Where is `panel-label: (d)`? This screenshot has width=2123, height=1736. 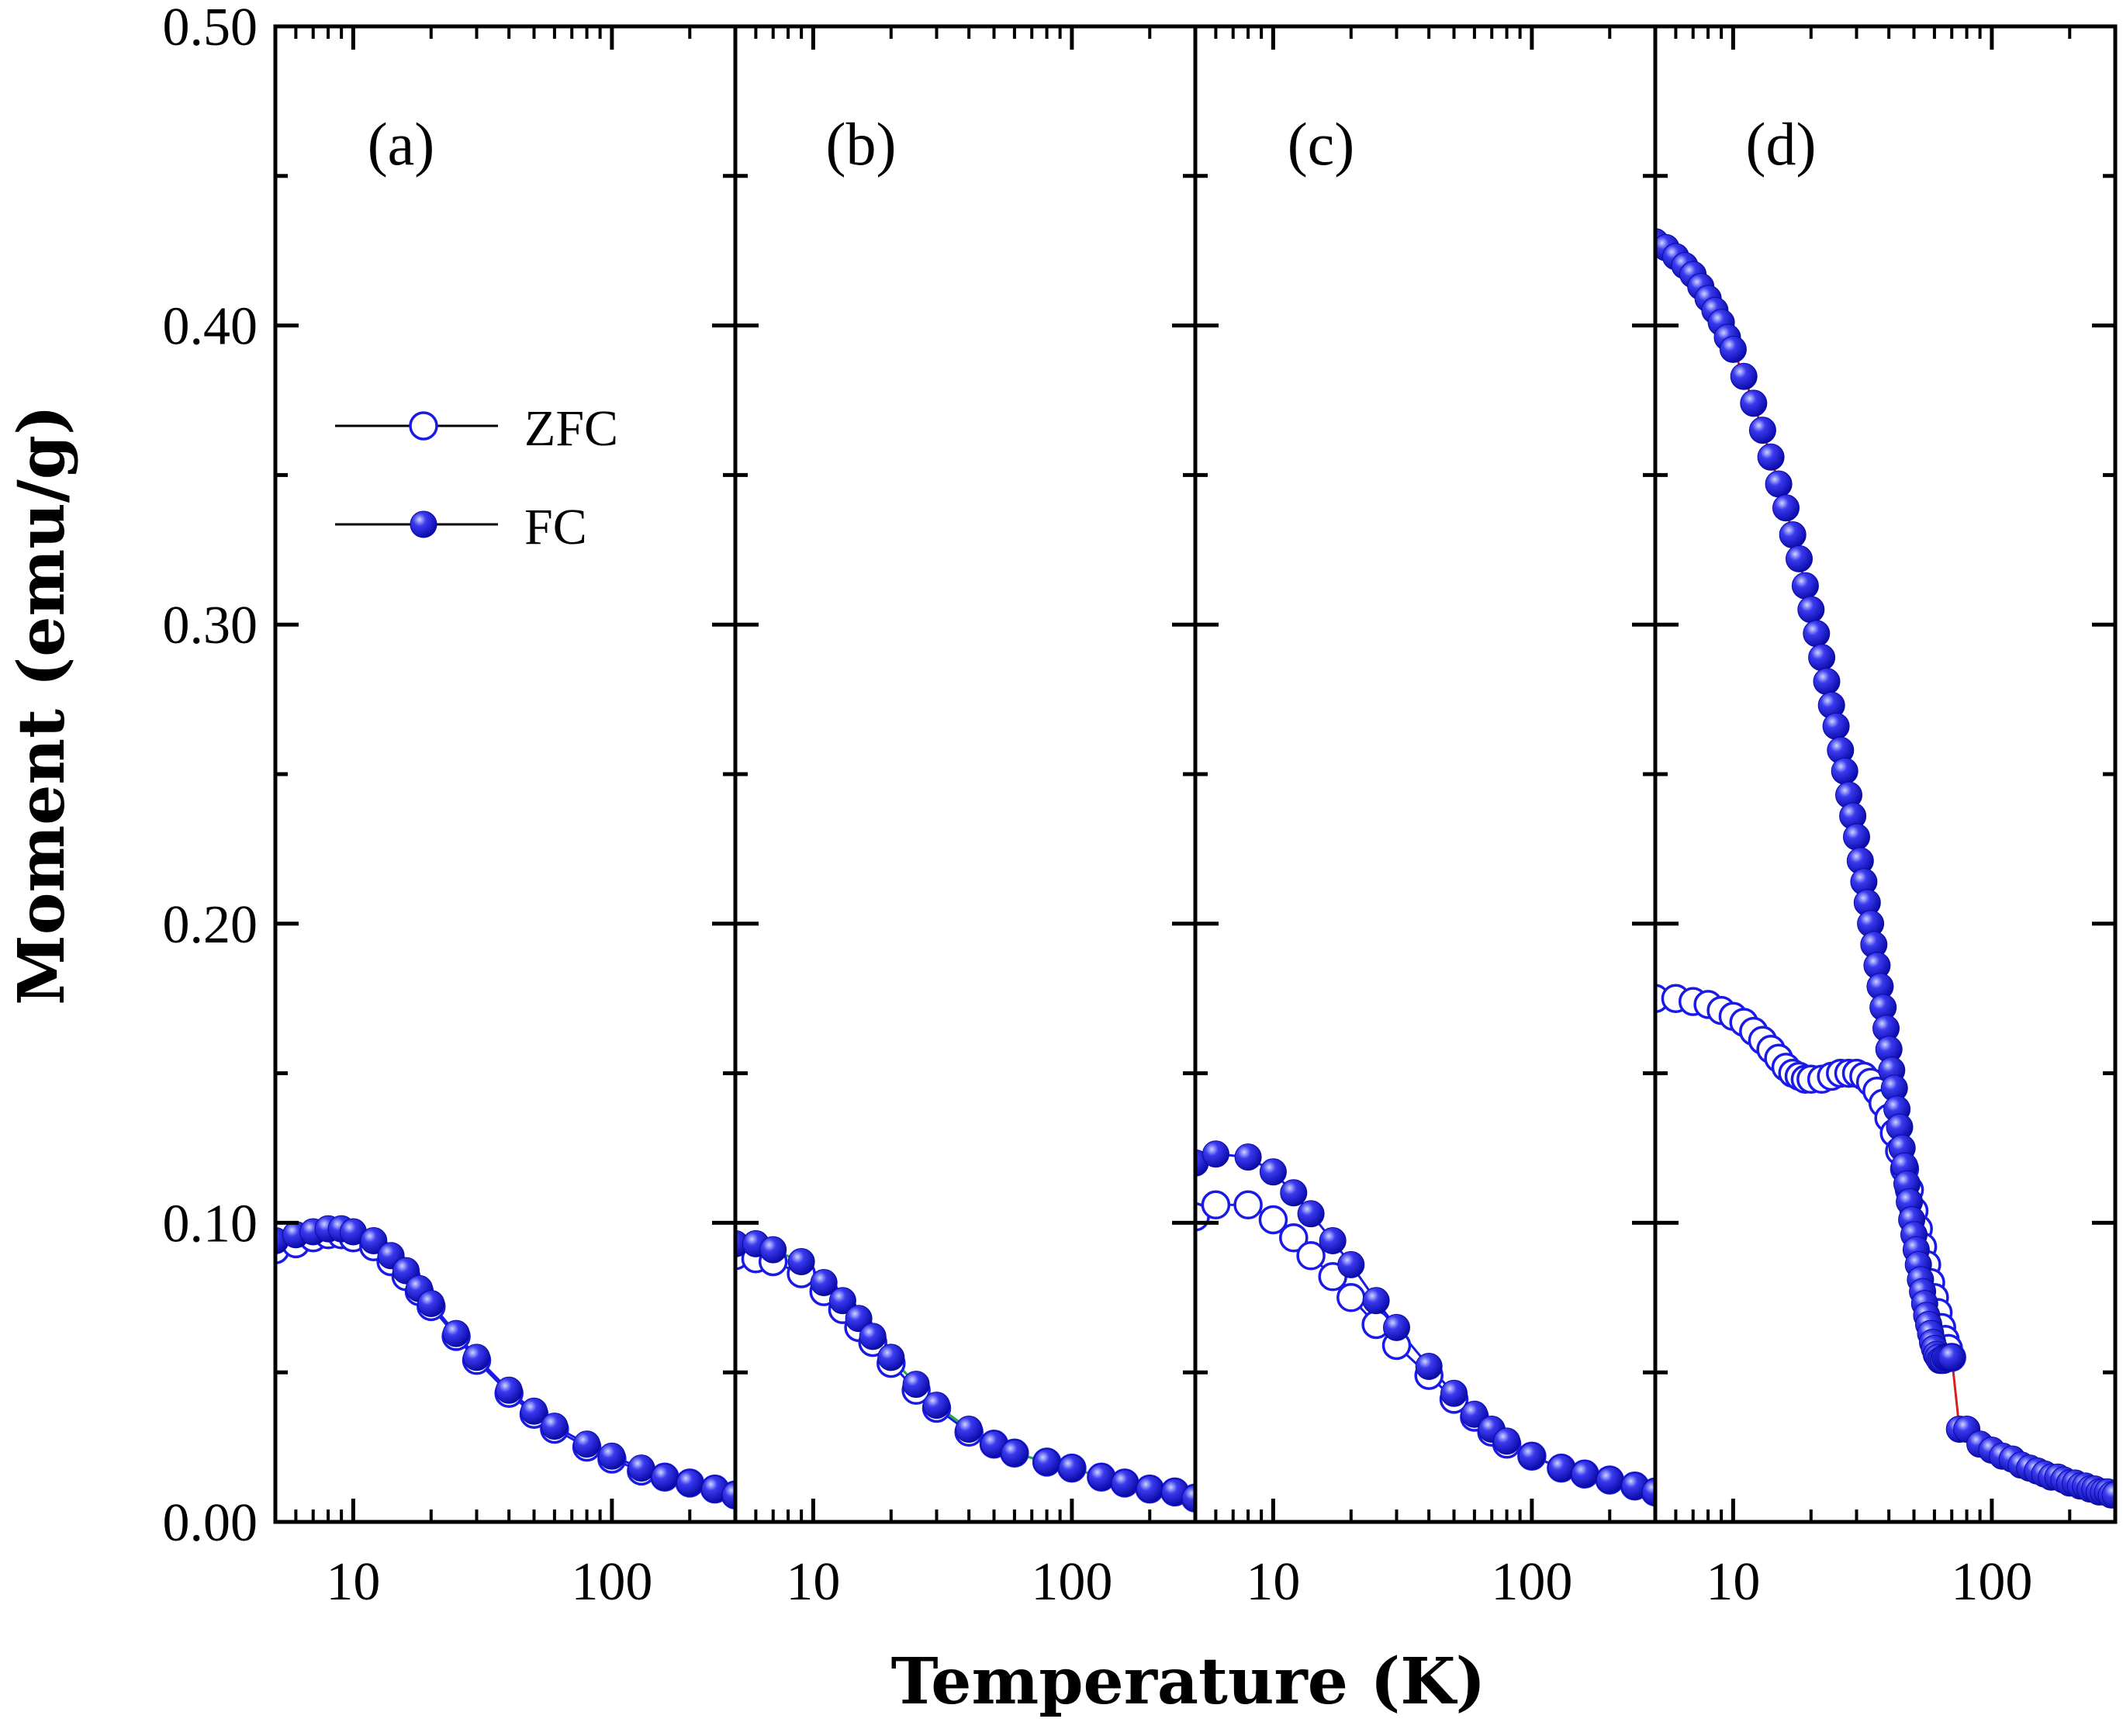
panel-label: (d) is located at coordinates (1781, 144).